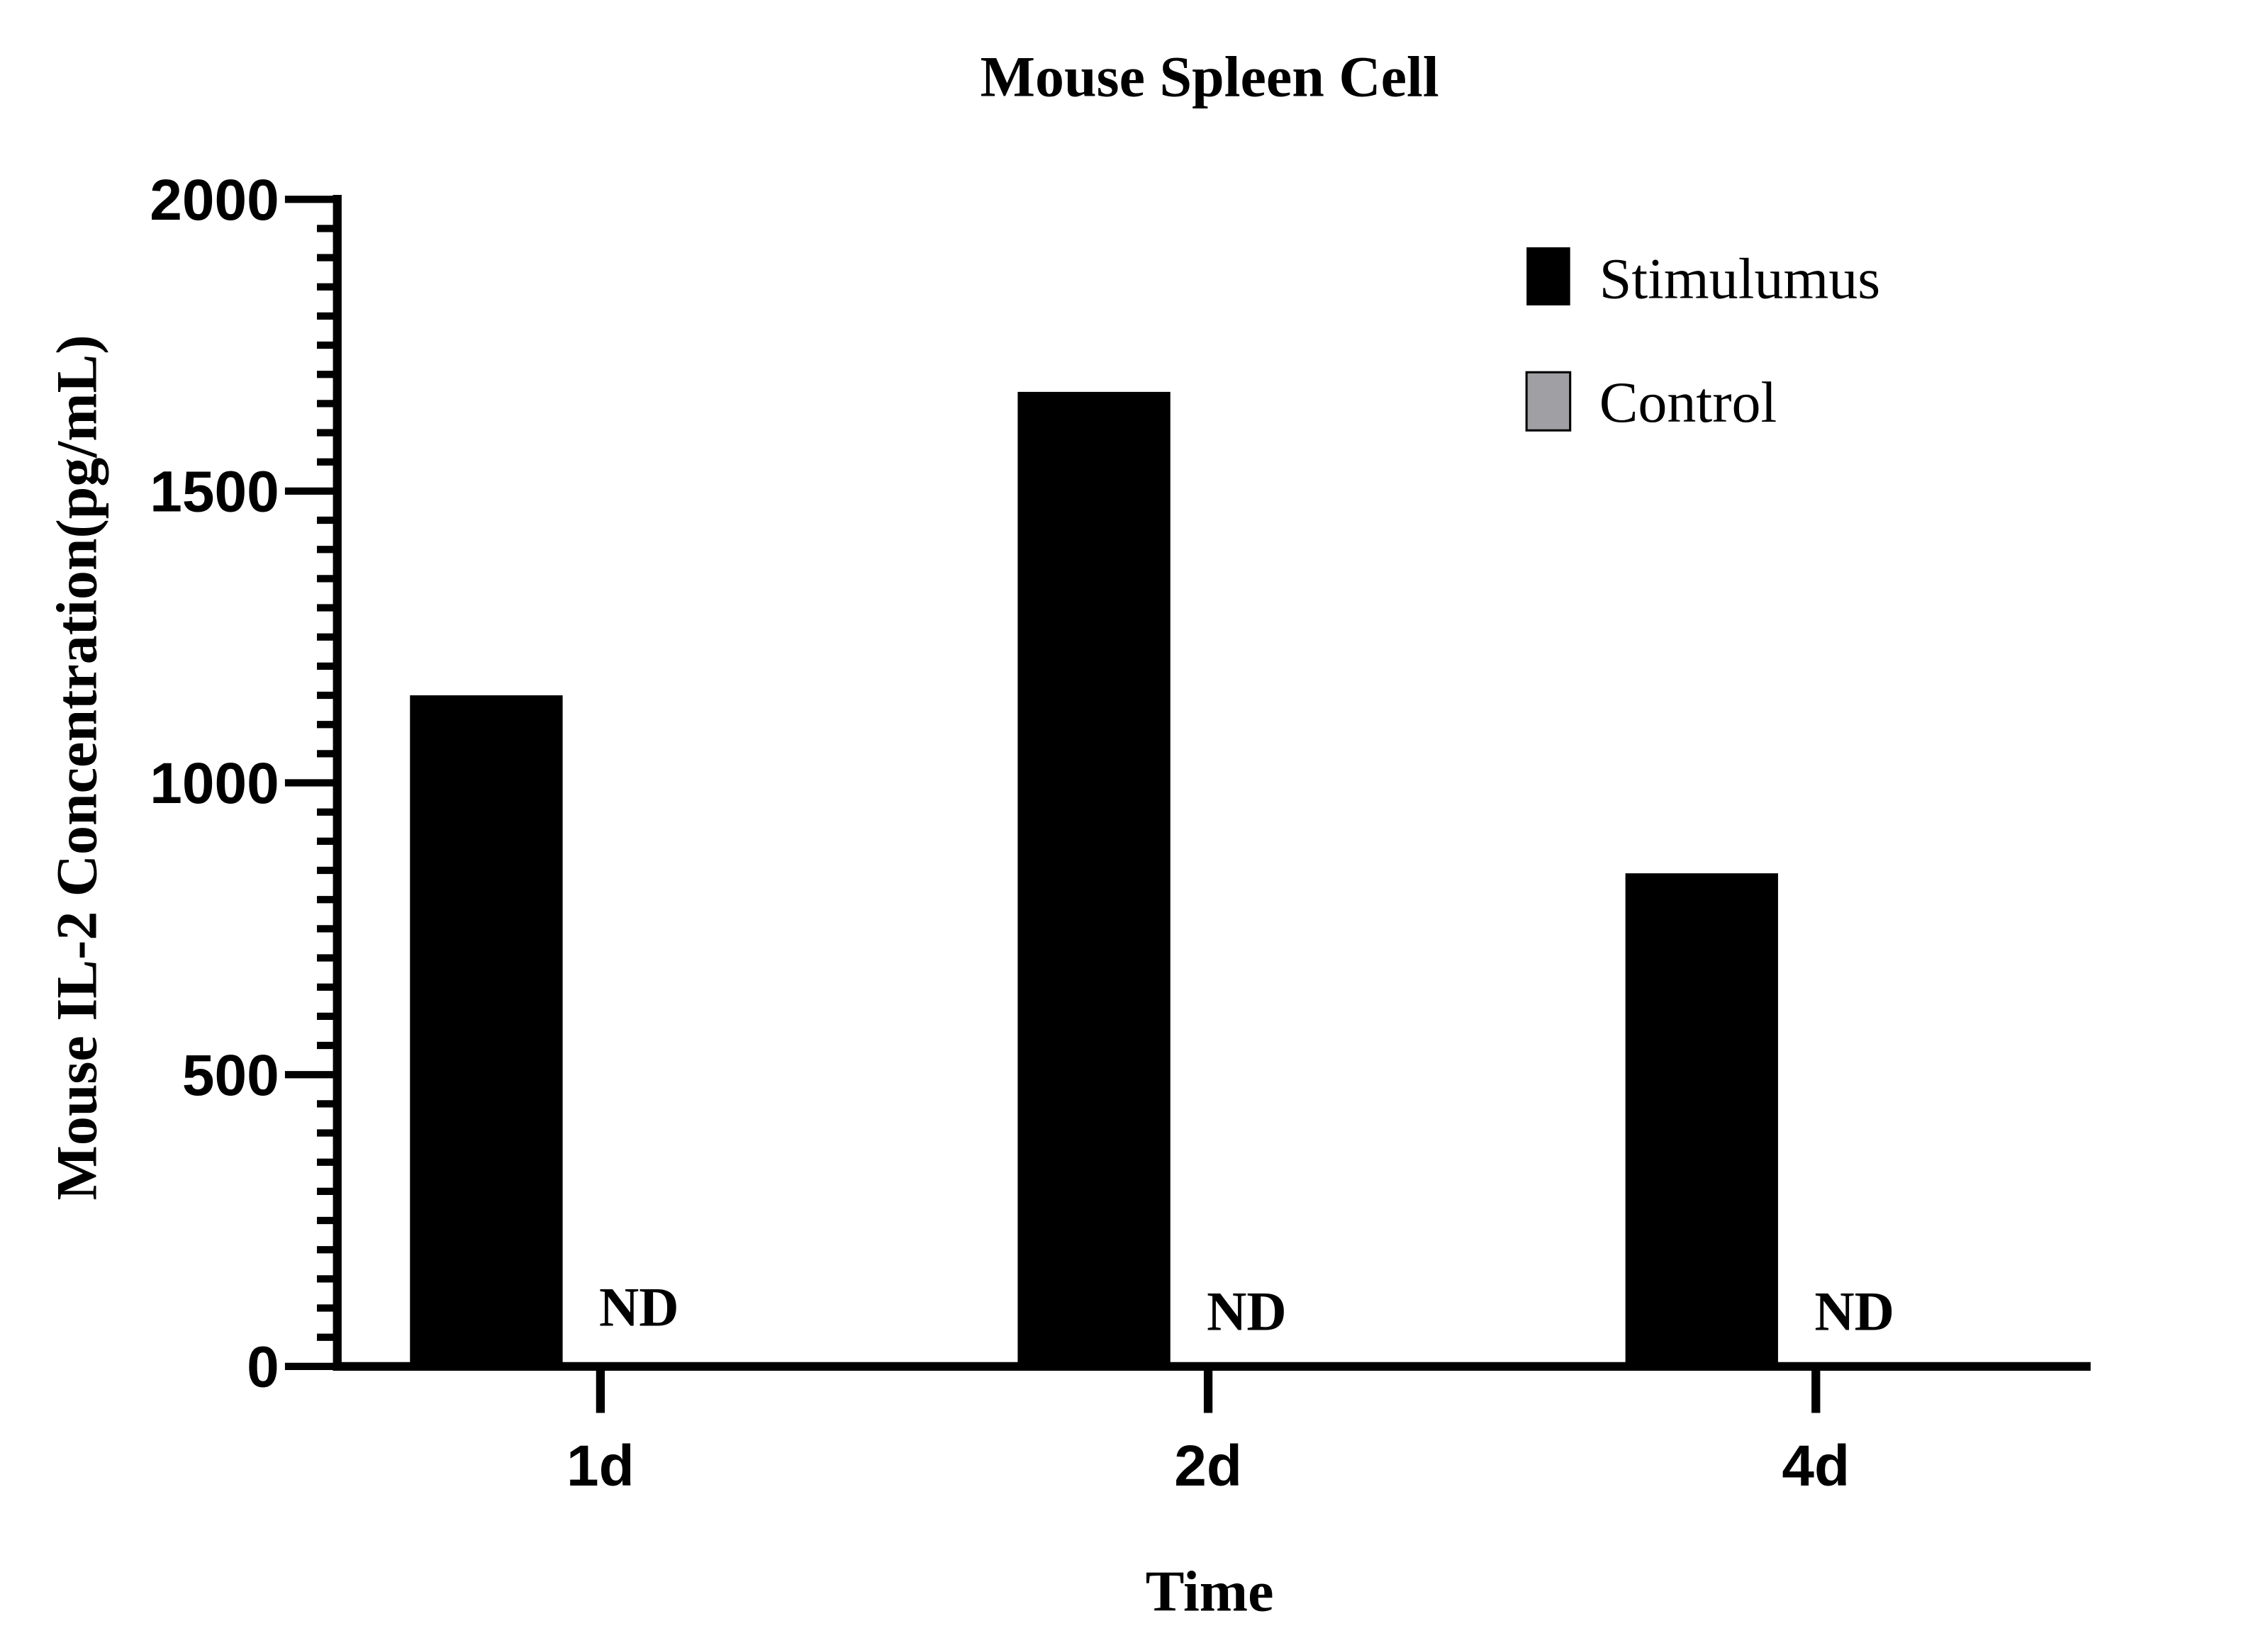 Image resolution: width=2268 pixels, height=1650 pixels. What do you see at coordinates (214, 492) in the screenshot?
I see `y-tick-label: 1500` at bounding box center [214, 492].